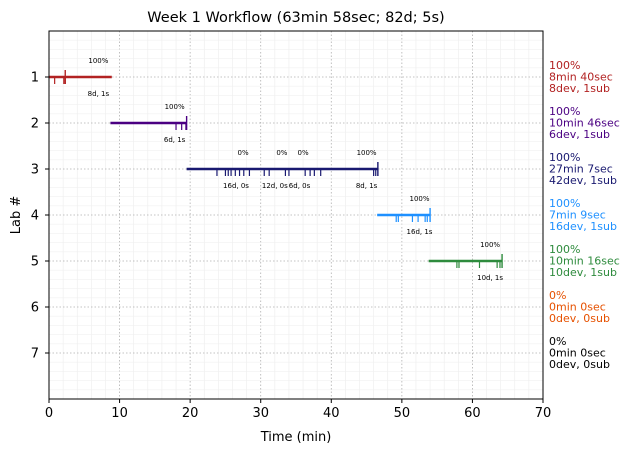 The height and width of the screenshot is (453, 630). Describe the element at coordinates (583, 272) in the screenshot. I see `lab-summary-line: 10dev, 1sub` at that location.